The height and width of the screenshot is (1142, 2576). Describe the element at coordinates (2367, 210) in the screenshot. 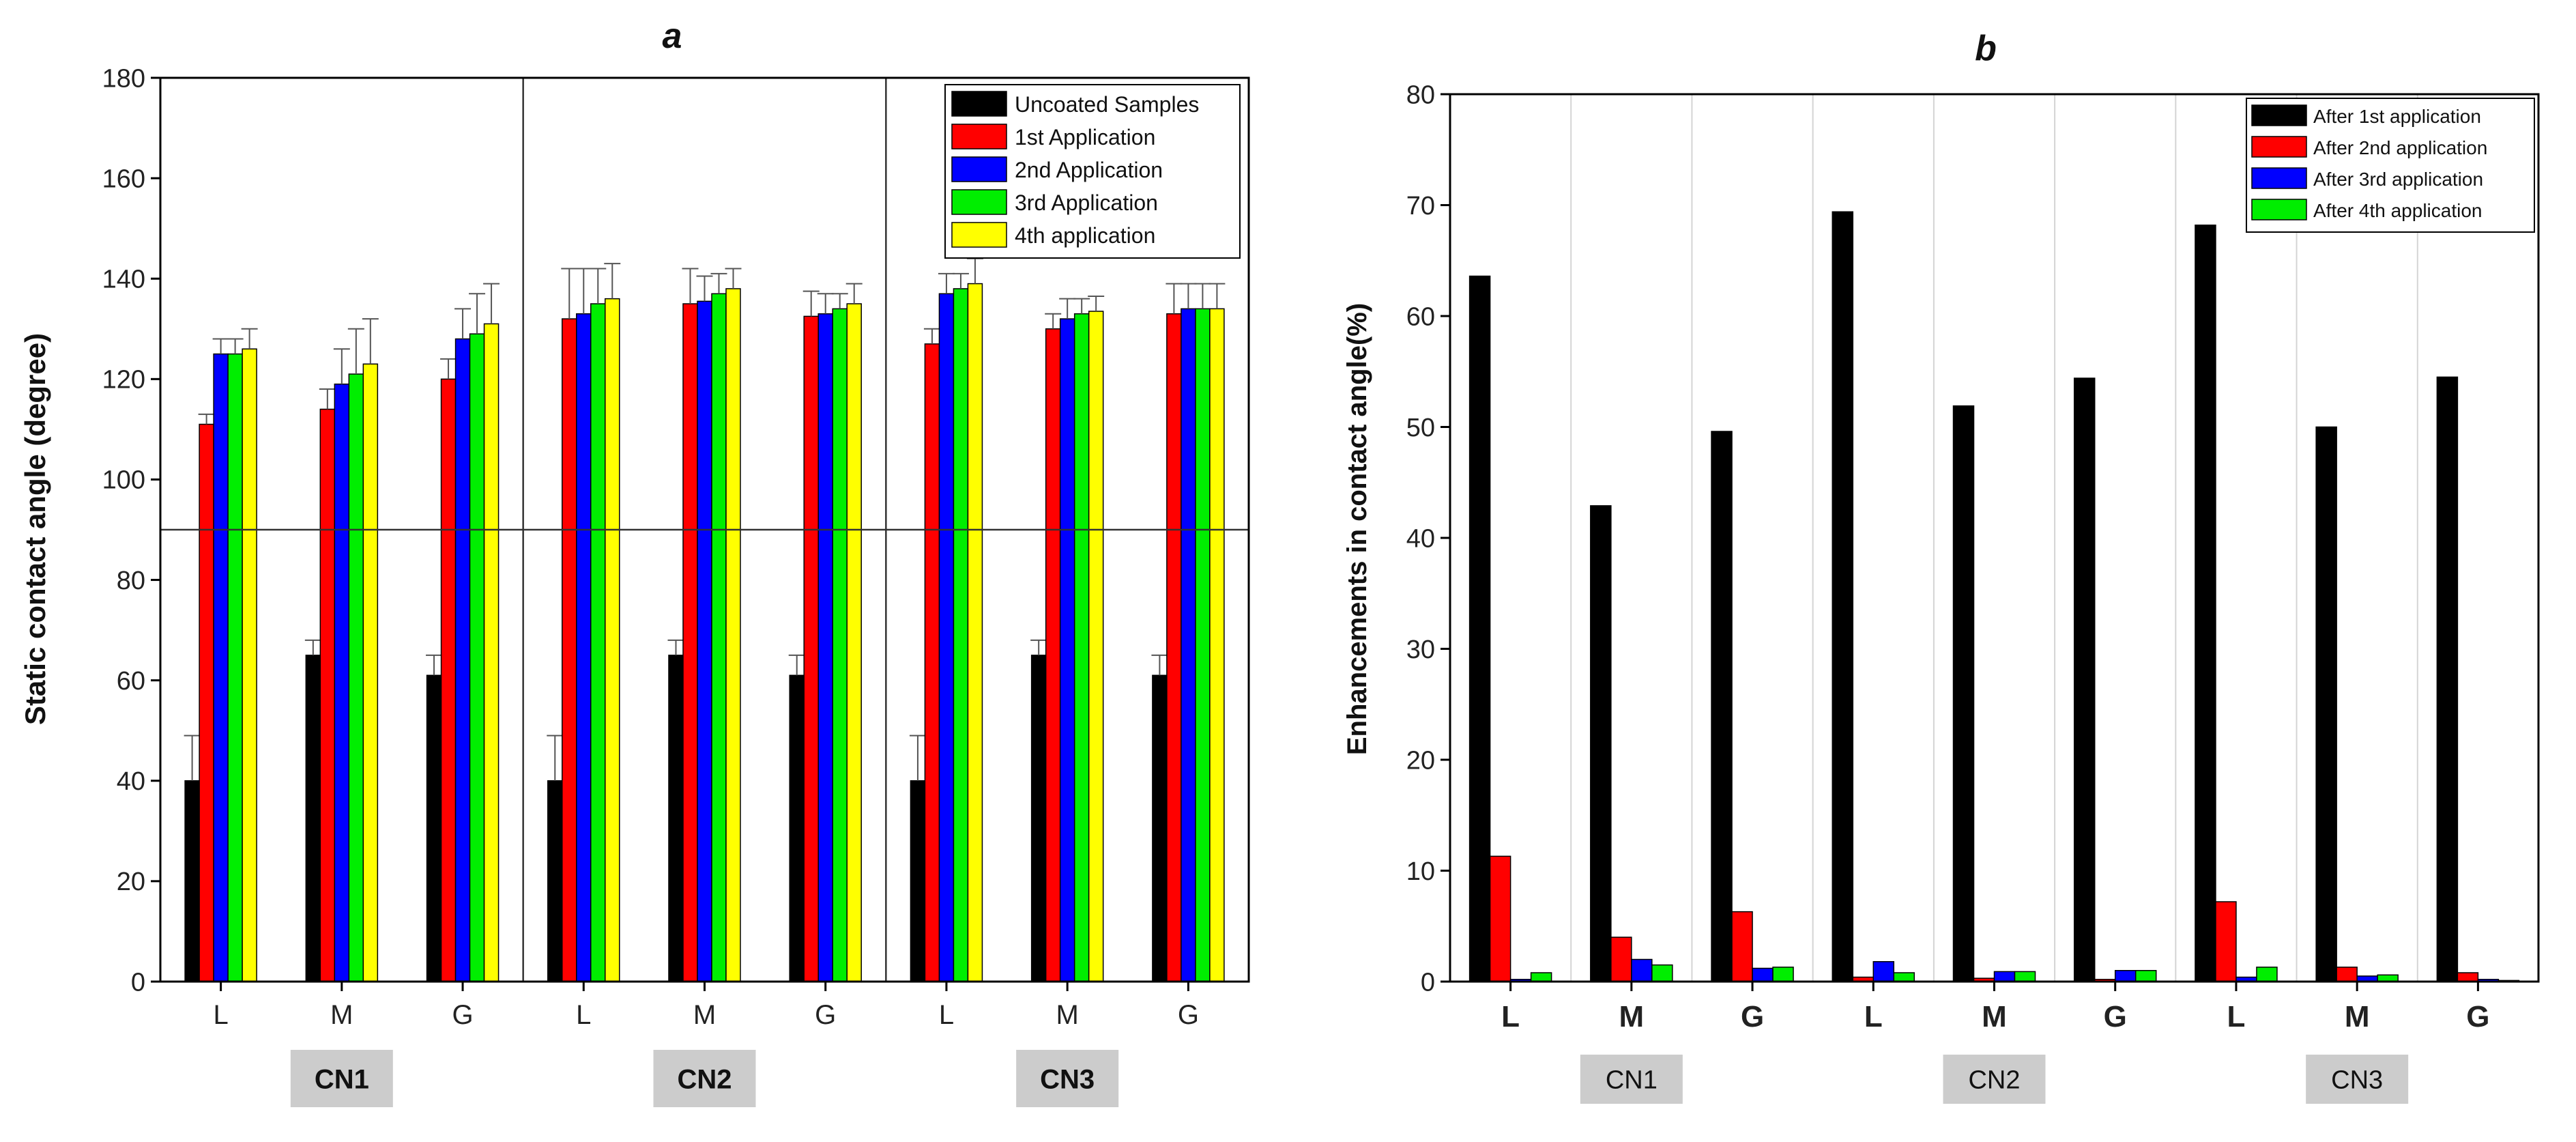

I see `legend-item-after-4th: After 4th application` at that location.